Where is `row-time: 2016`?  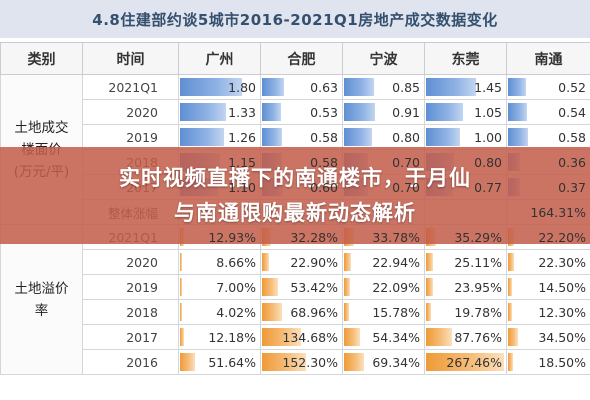
row-time: 2016 is located at coordinates (130, 362).